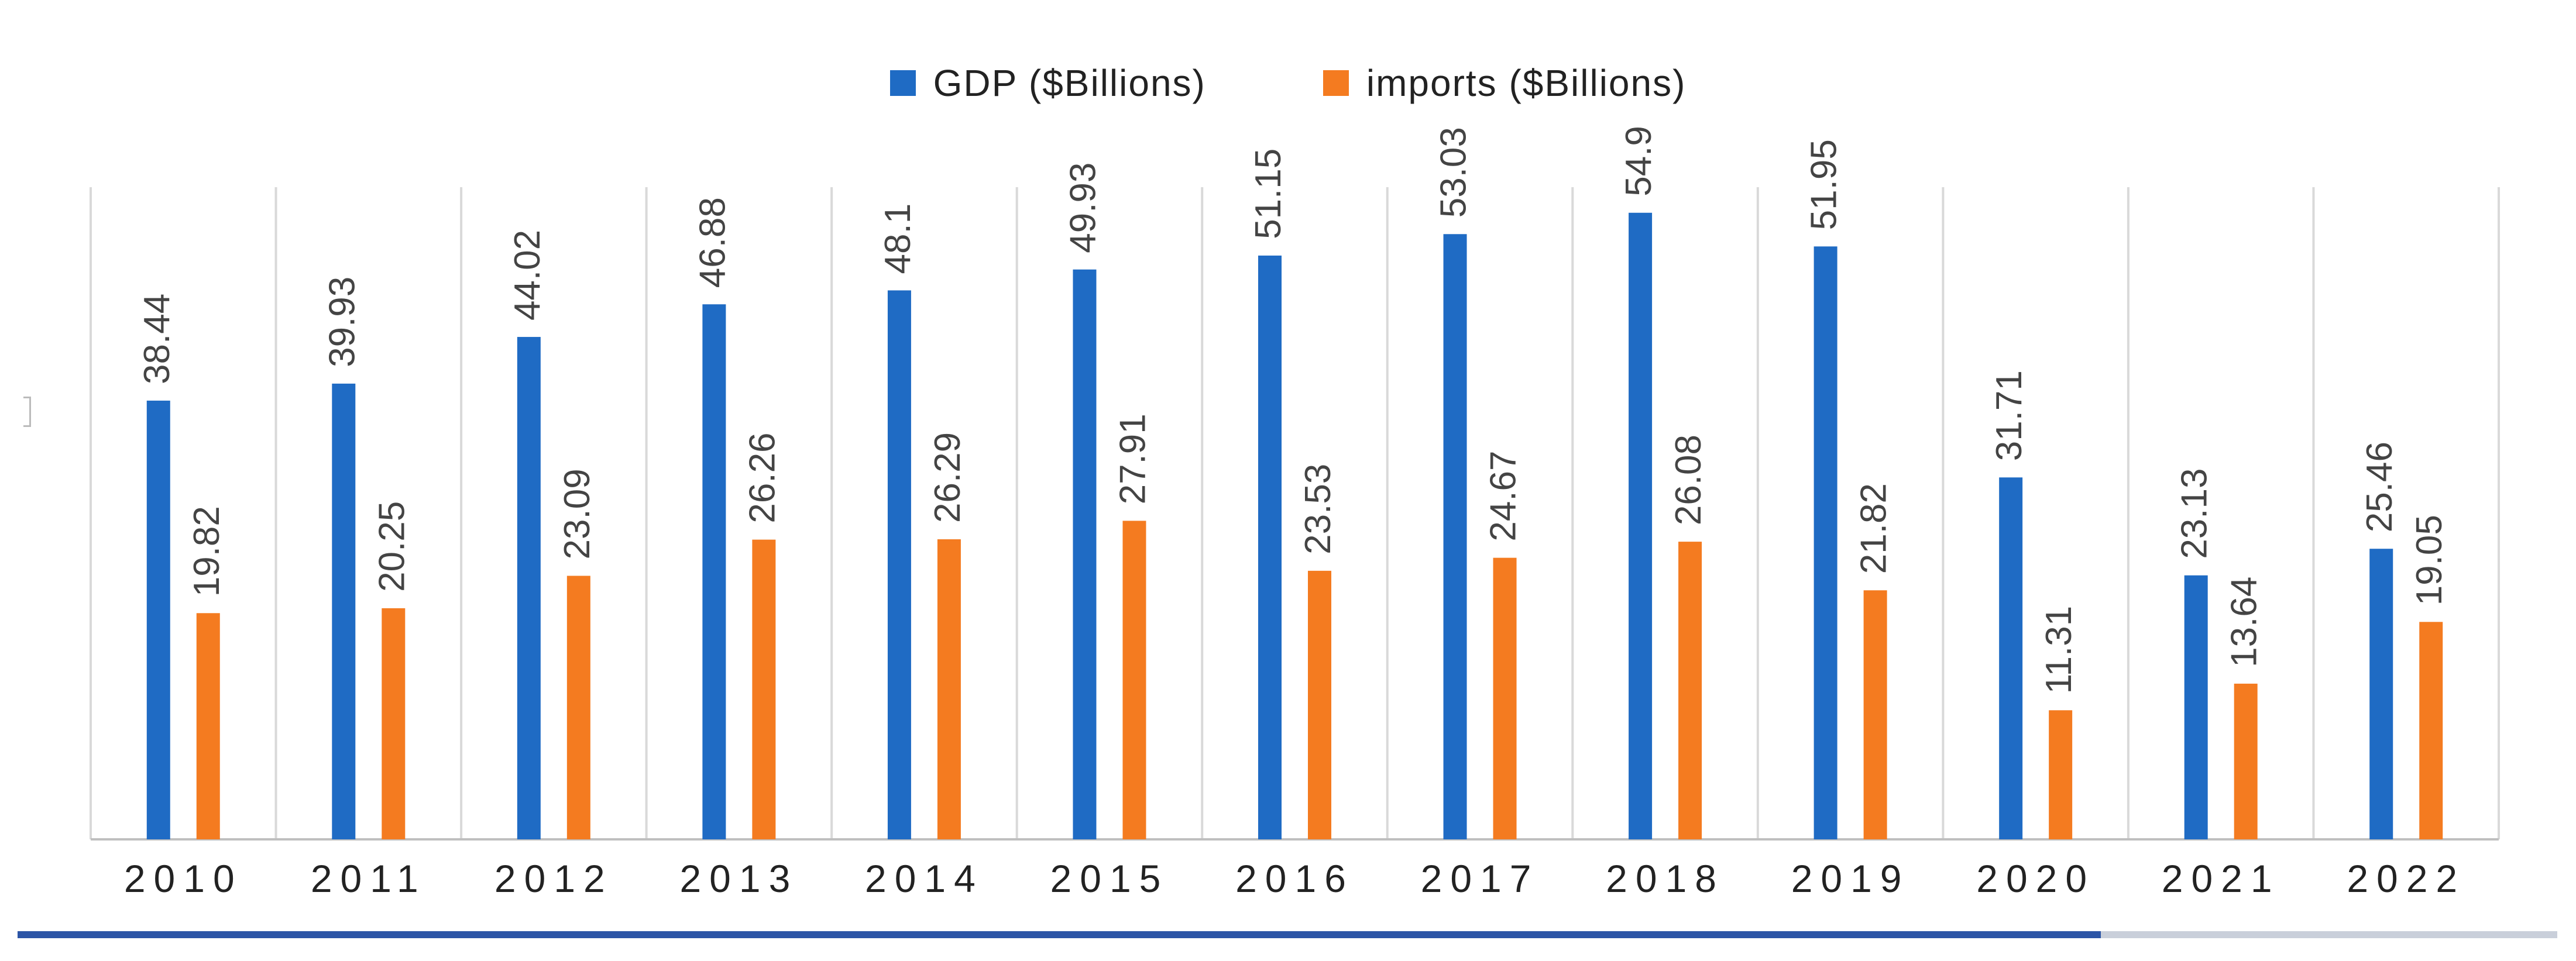 The height and width of the screenshot is (961, 2576). I want to click on x-tick-label: 2021, so click(2221, 878).